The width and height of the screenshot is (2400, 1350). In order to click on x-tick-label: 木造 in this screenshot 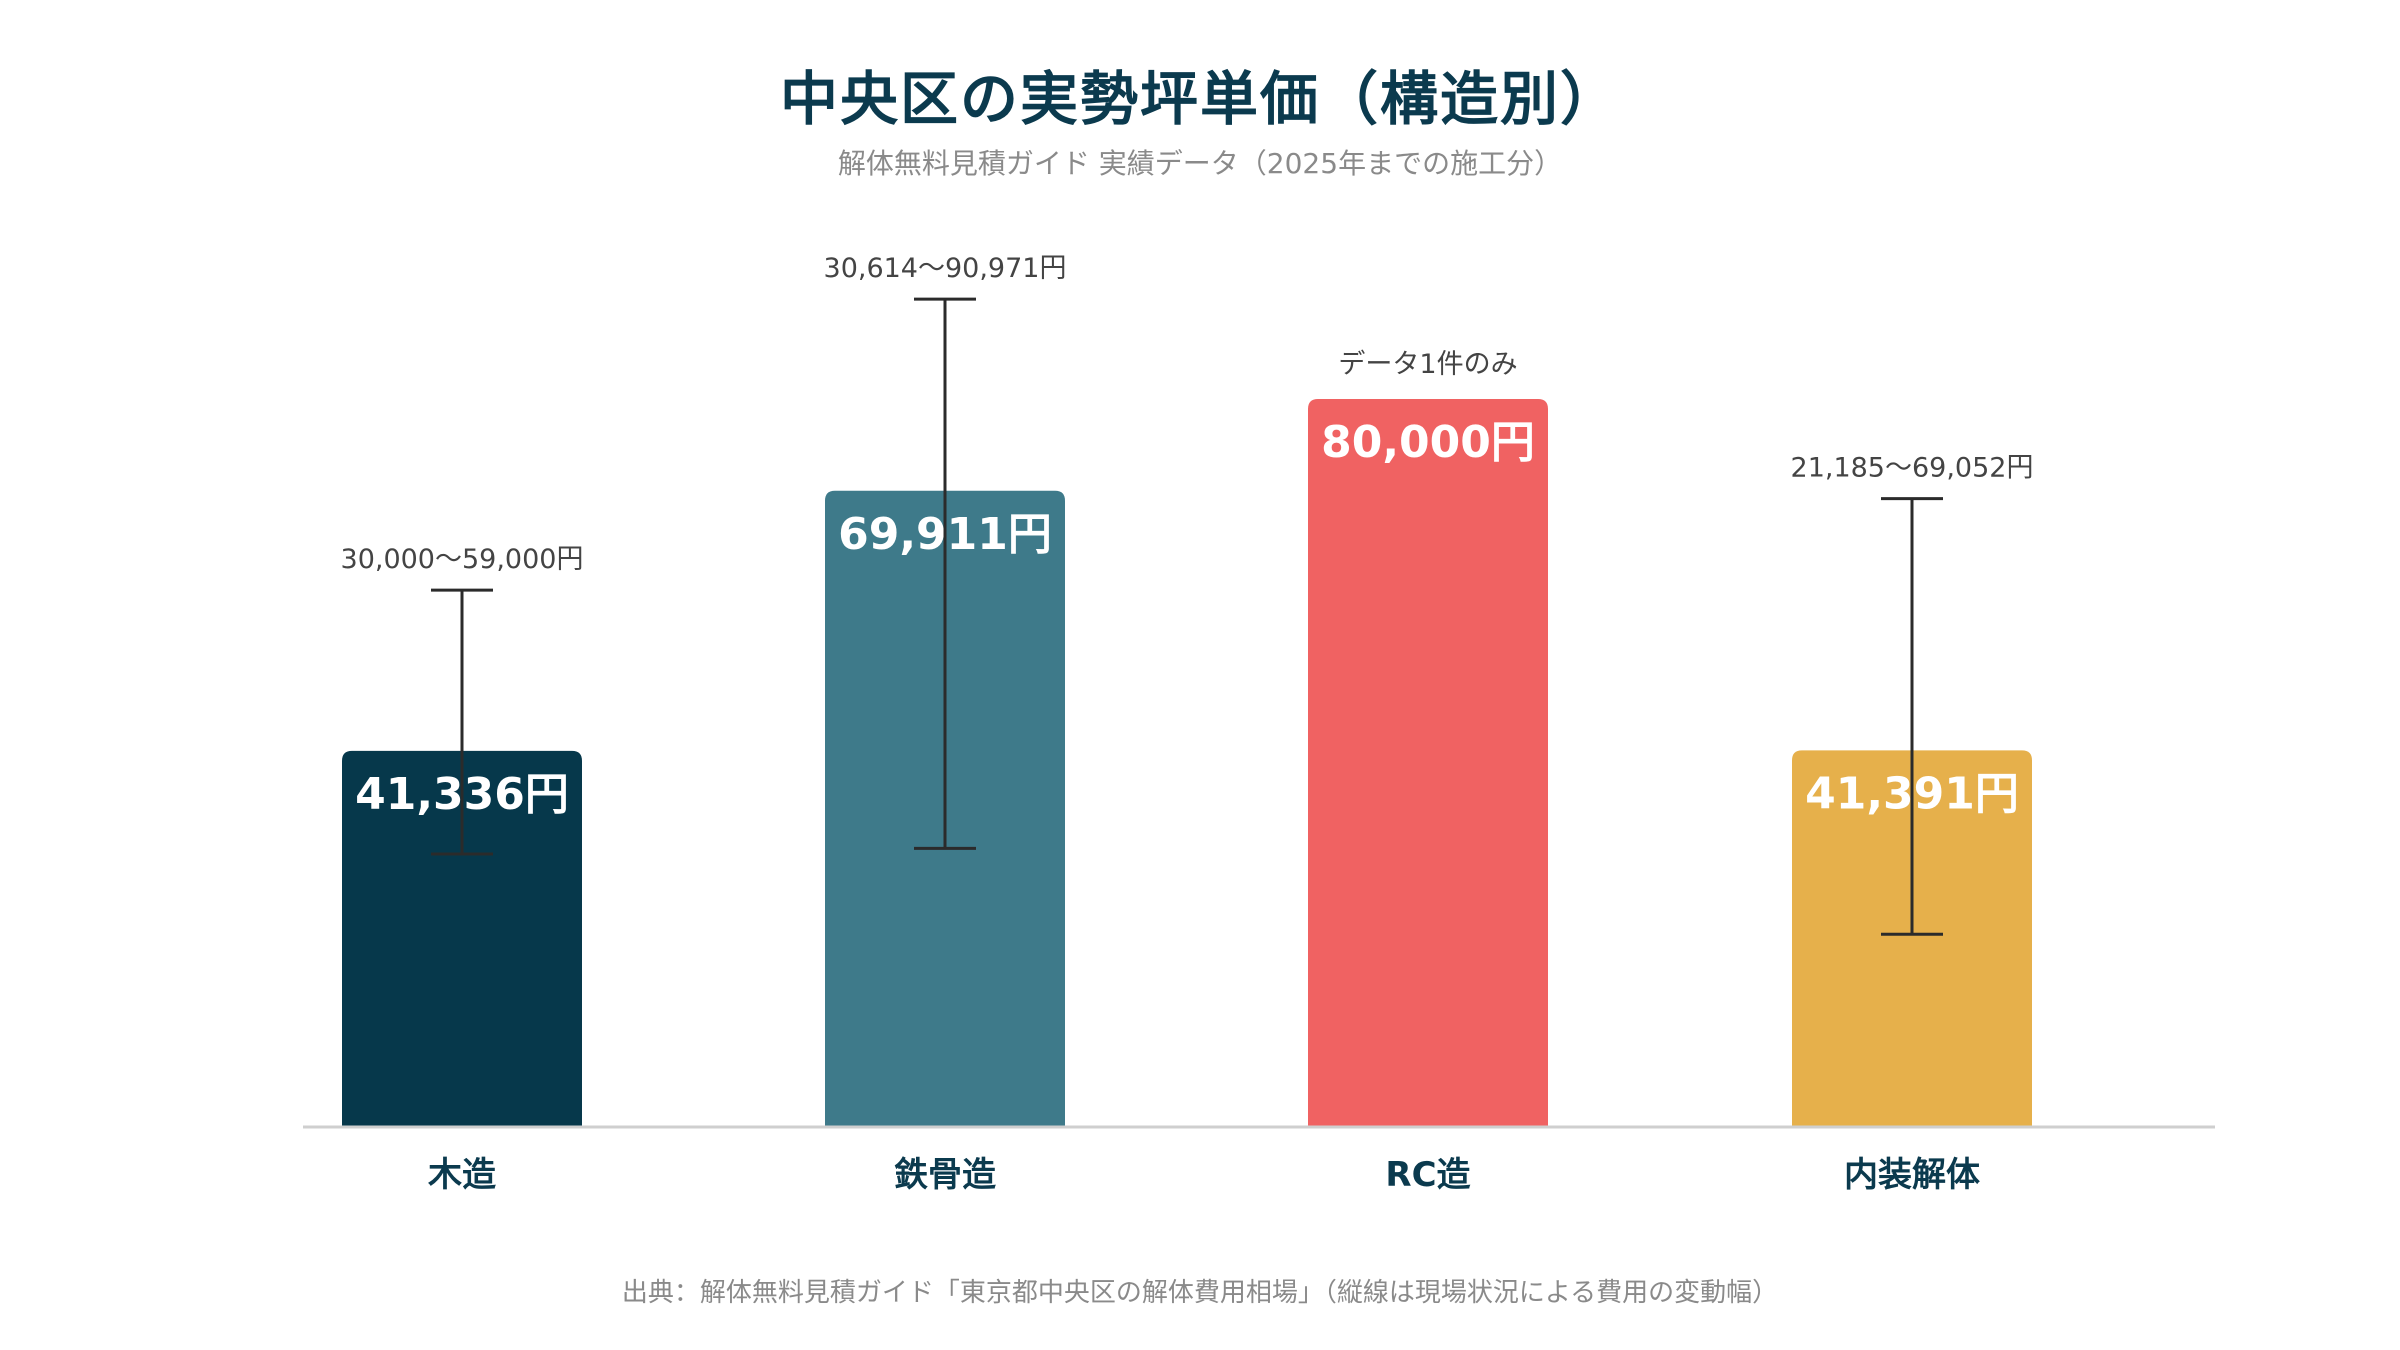, I will do `click(461, 1175)`.